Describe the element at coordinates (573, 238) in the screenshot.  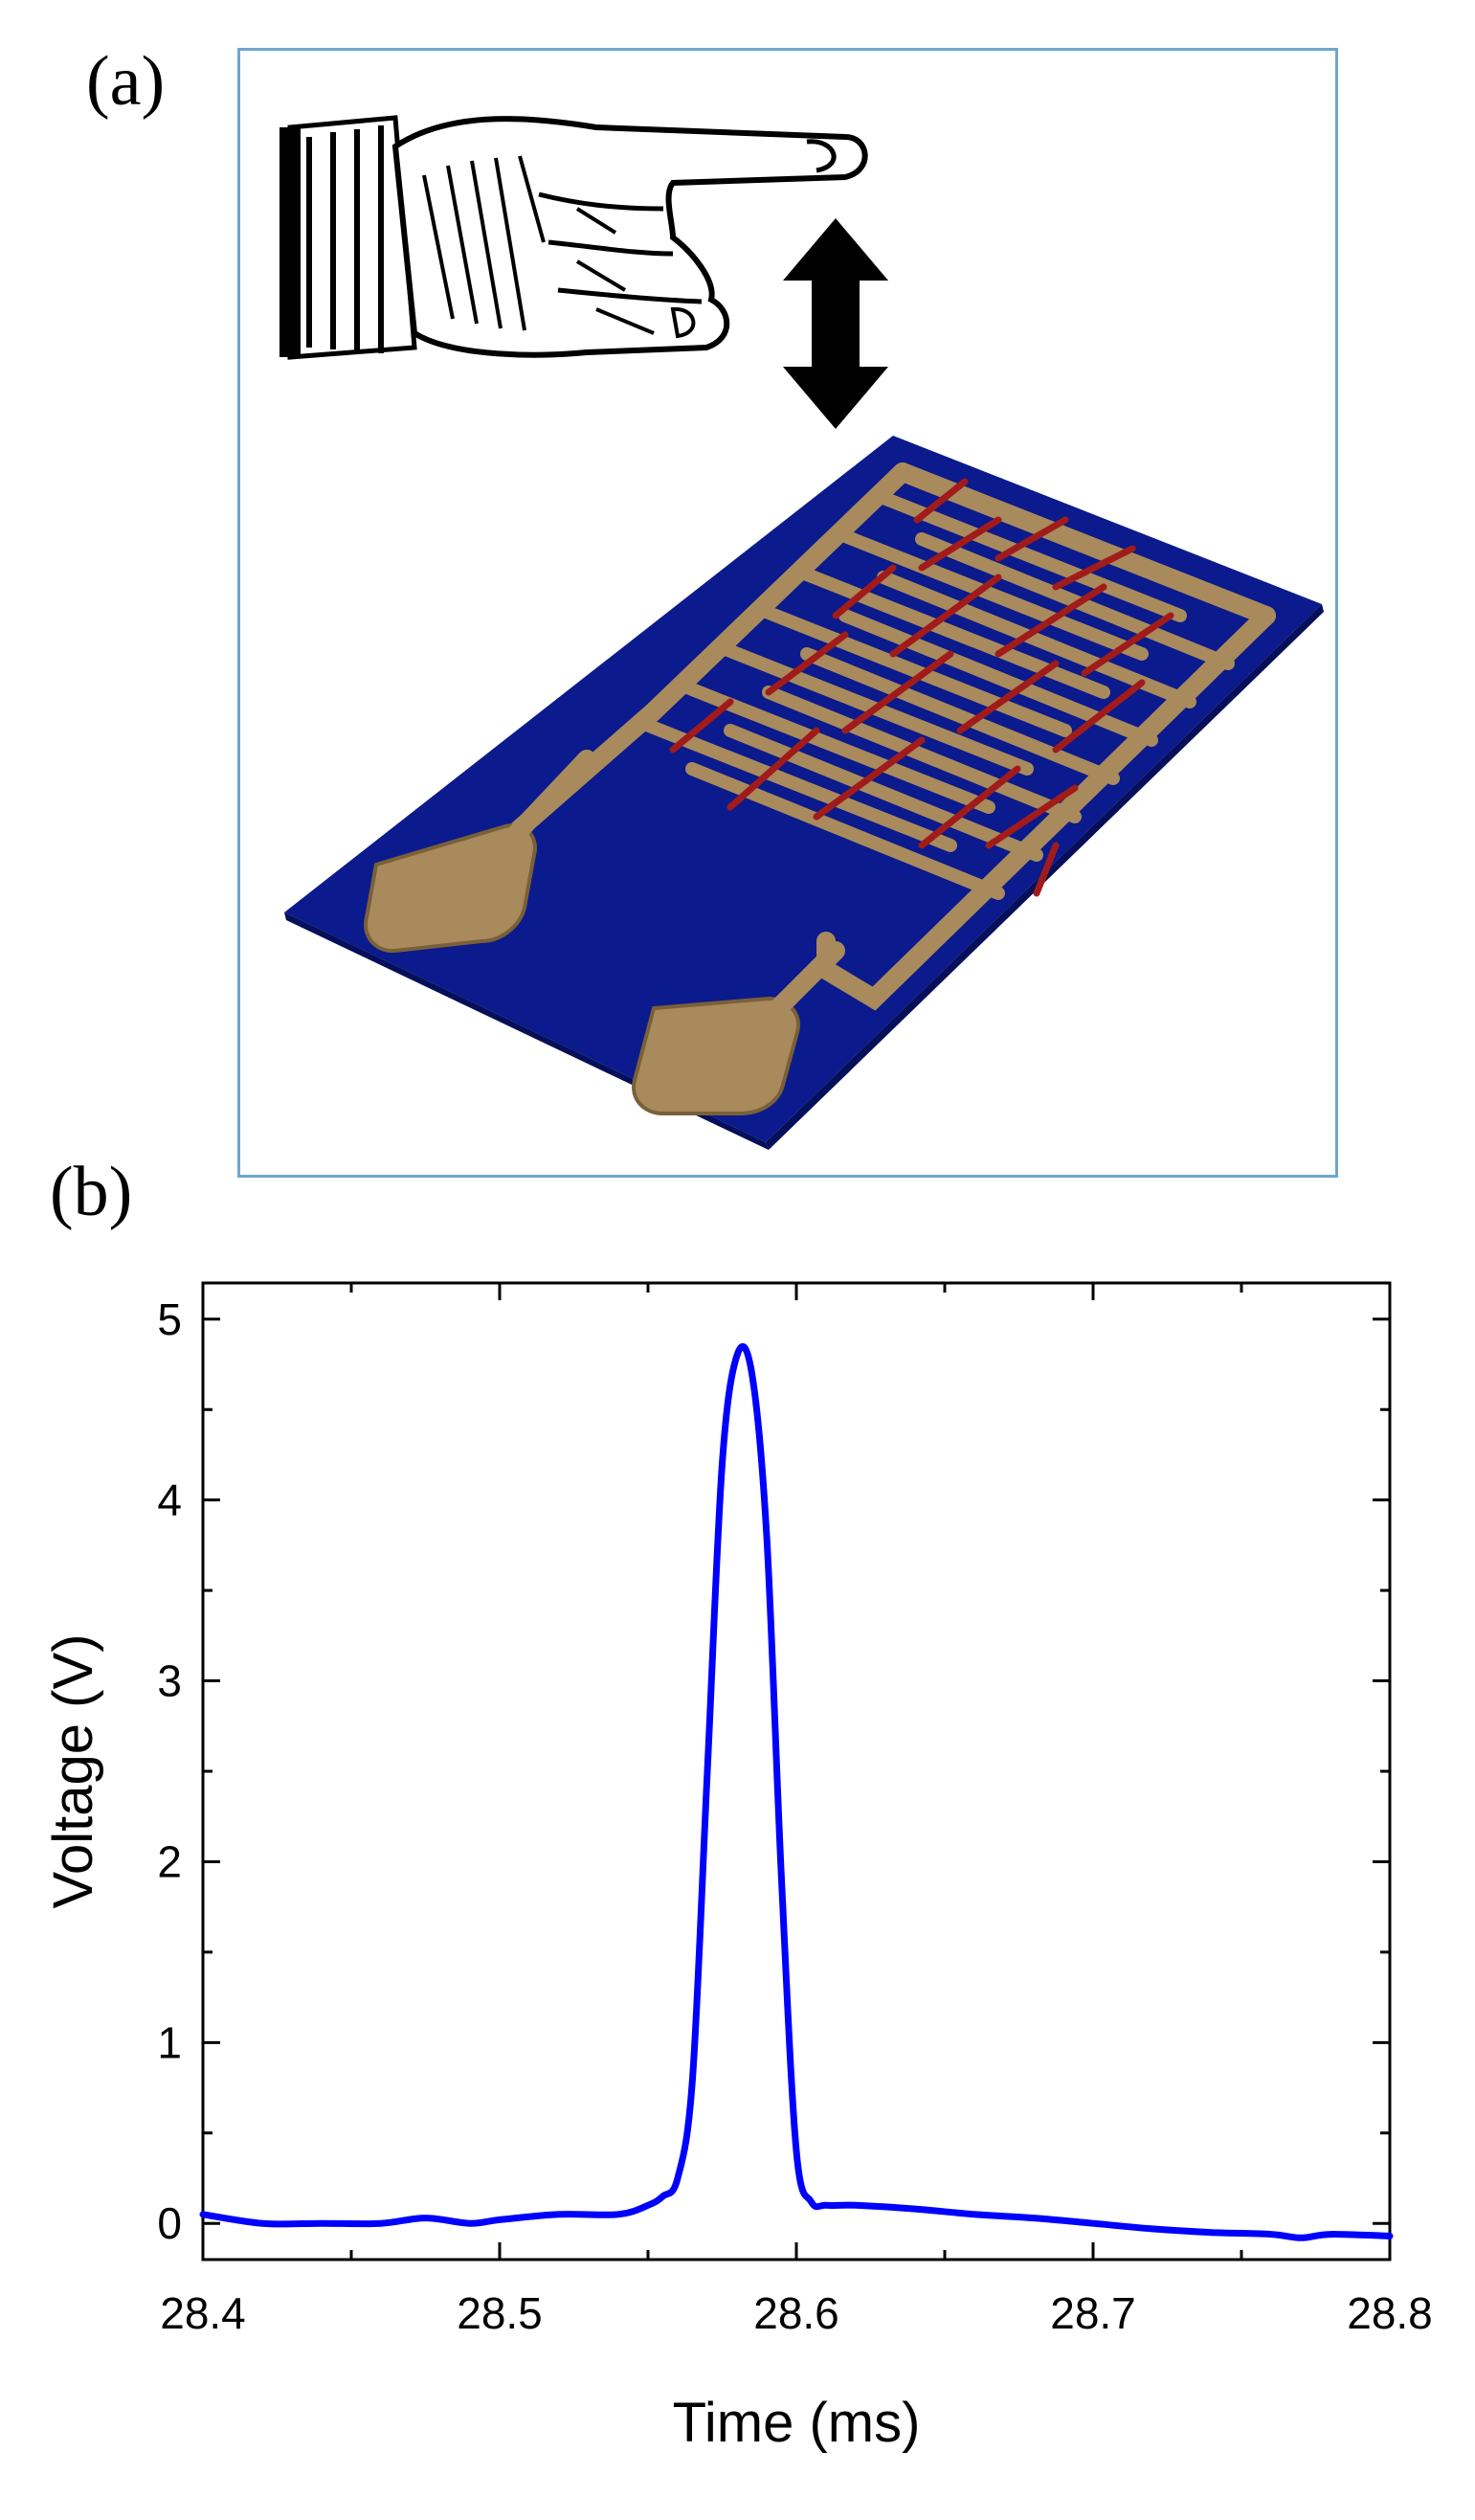
I see `pointing-hand-icon` at that location.